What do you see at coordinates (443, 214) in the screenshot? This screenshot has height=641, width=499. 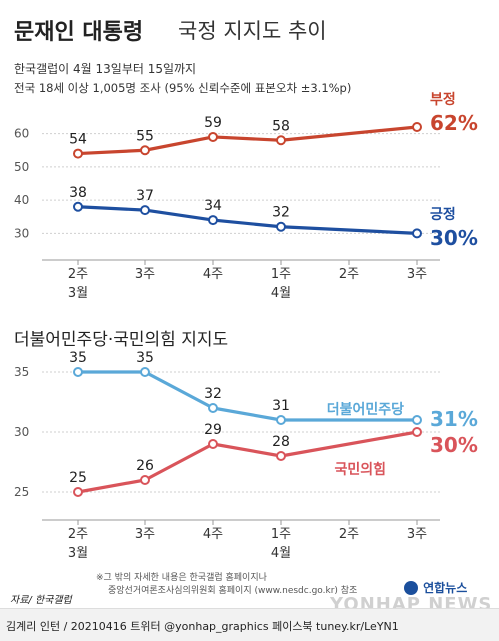 I see `series-name-label: 긍정` at bounding box center [443, 214].